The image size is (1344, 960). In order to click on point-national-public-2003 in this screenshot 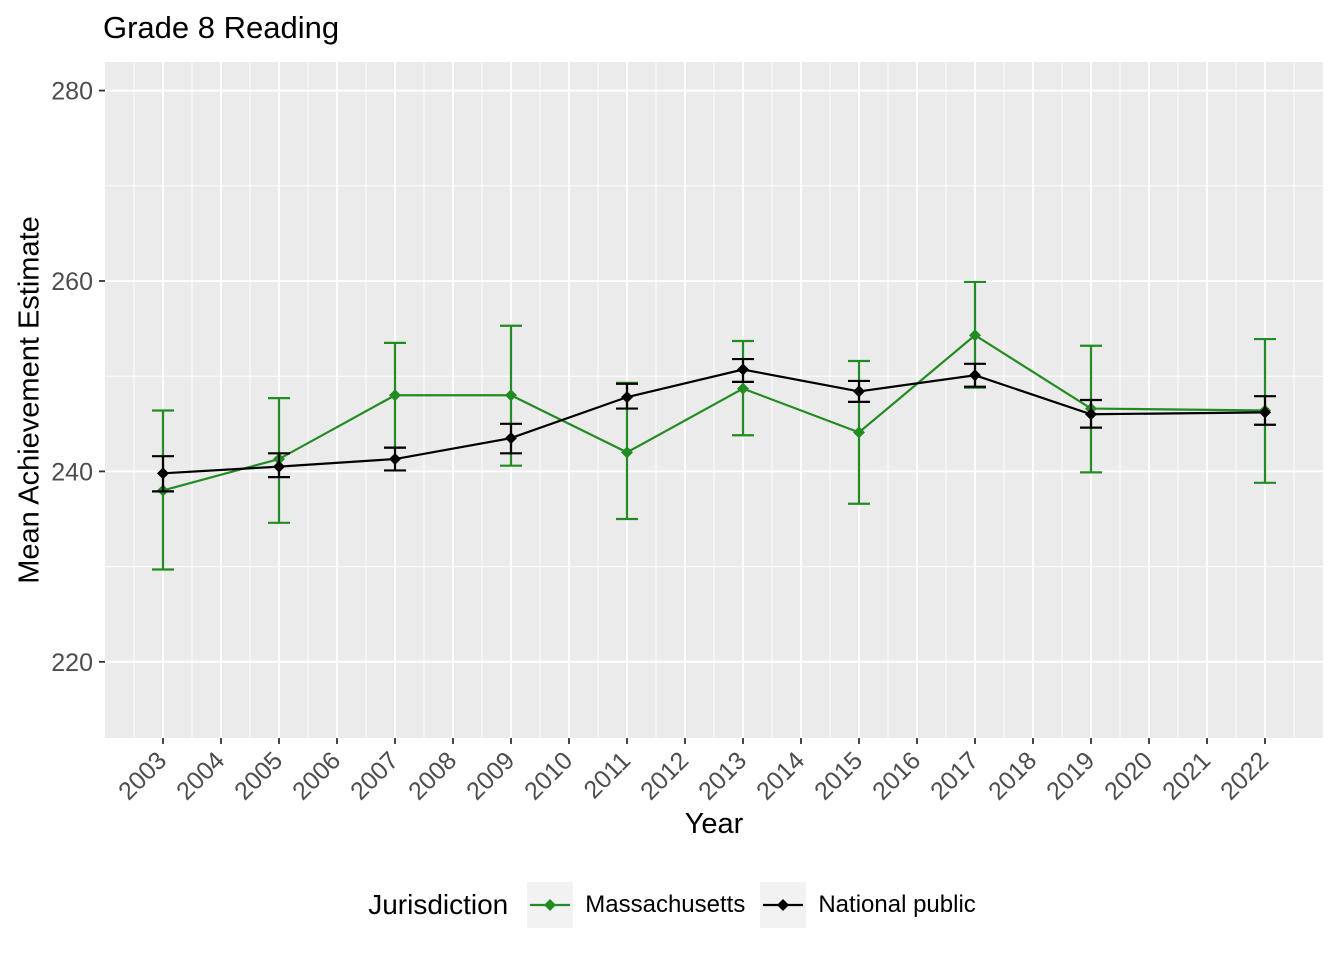, I will do `click(163, 473)`.